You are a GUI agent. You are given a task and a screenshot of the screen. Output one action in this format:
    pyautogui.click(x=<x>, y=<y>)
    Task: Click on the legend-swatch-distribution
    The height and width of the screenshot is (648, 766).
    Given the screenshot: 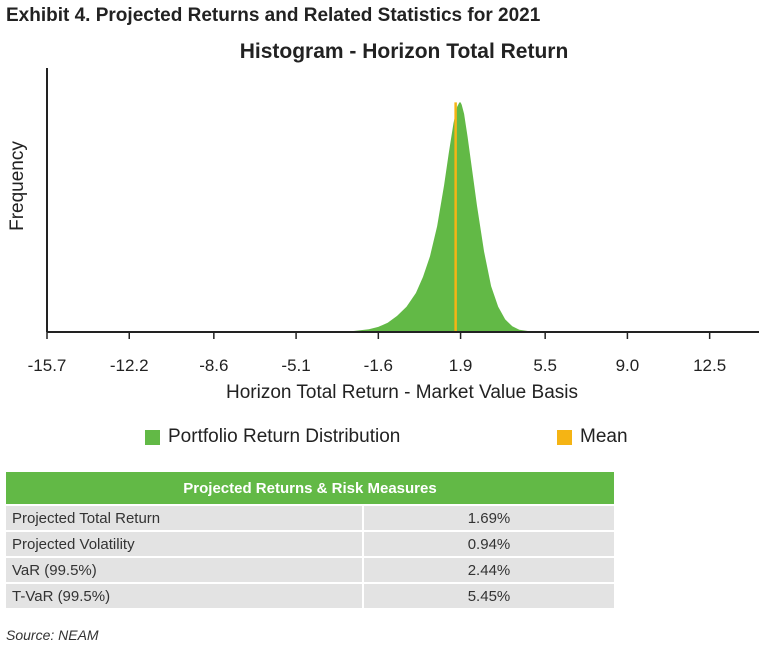 What is the action you would take?
    pyautogui.click(x=152, y=437)
    